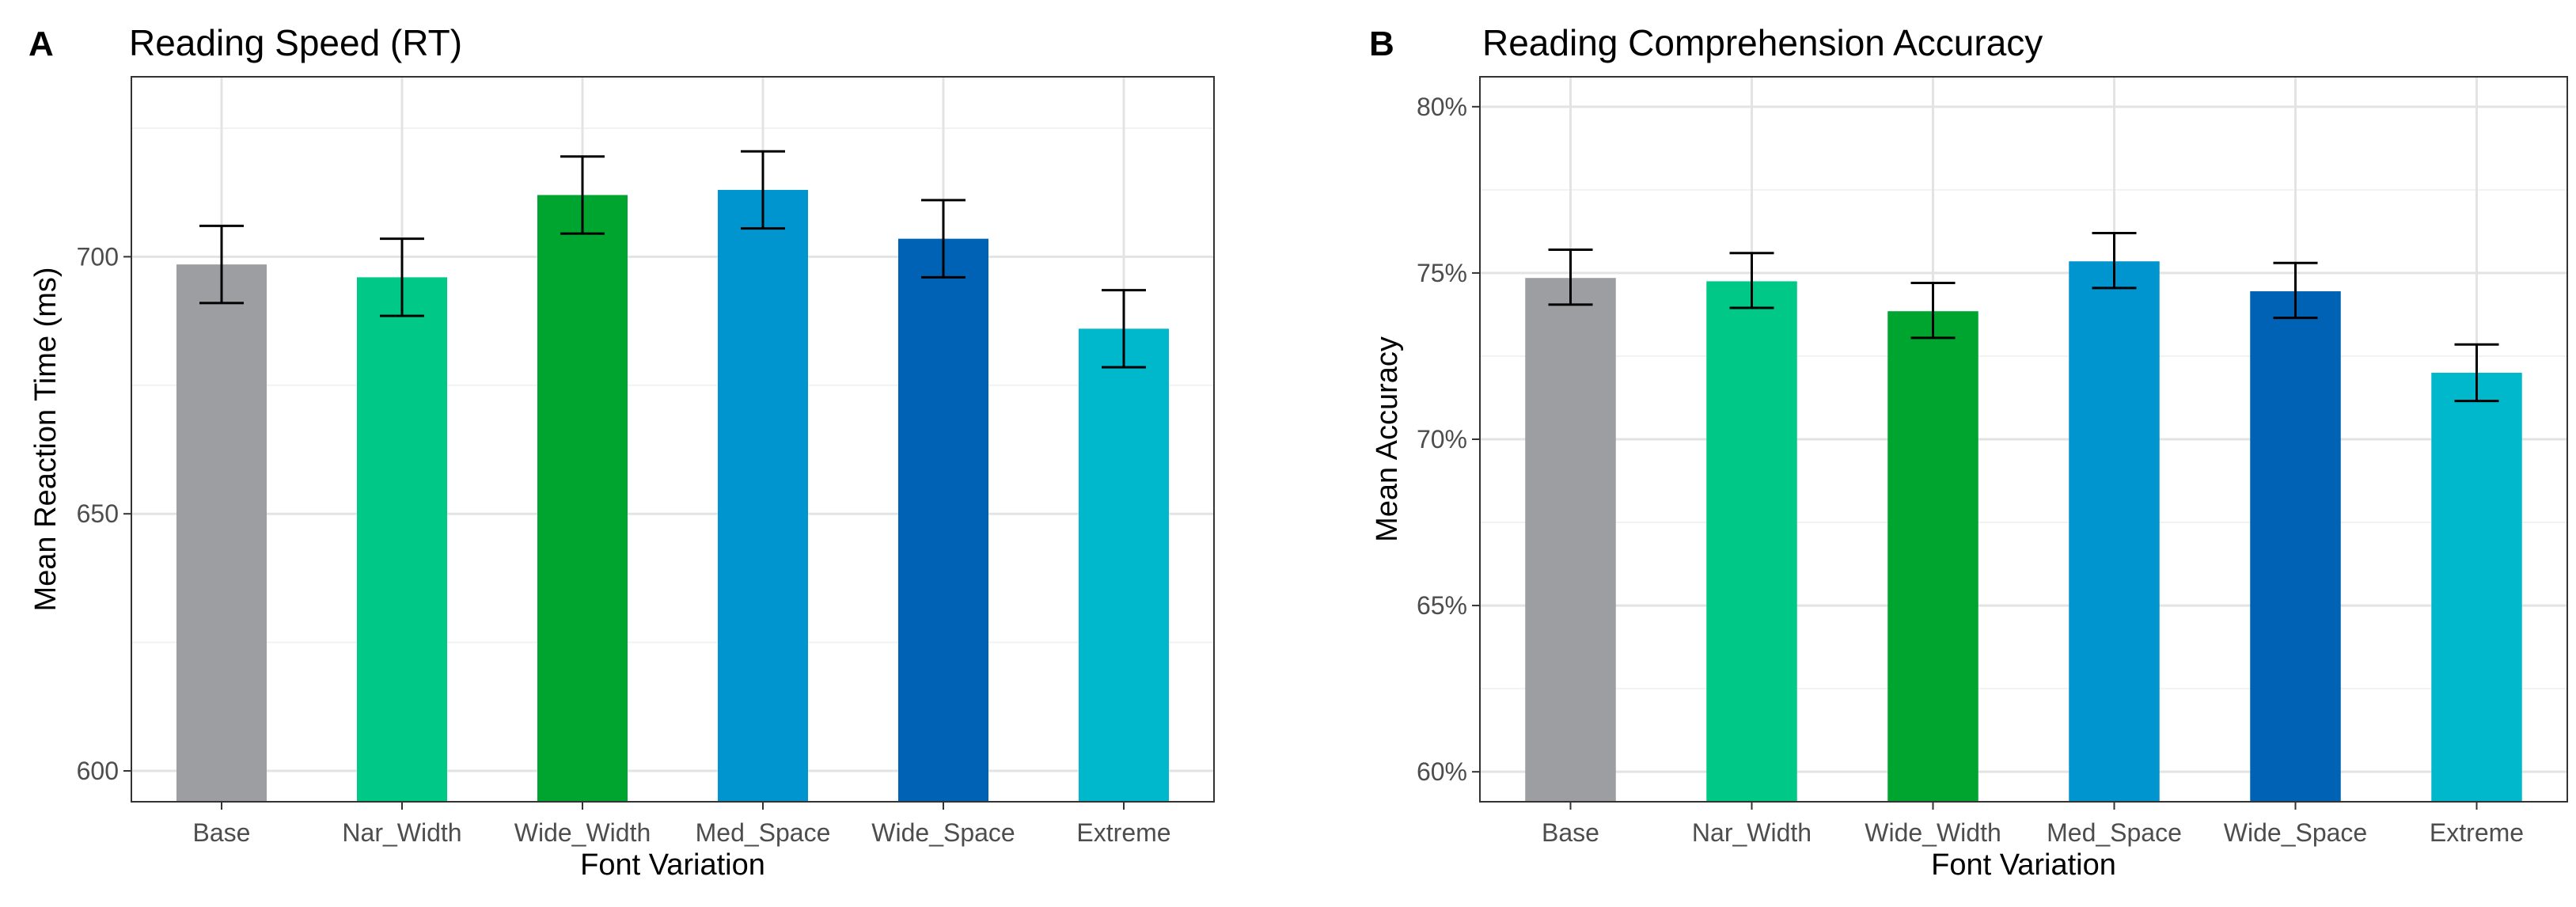 This screenshot has height=907, width=2576. What do you see at coordinates (98, 513) in the screenshot?
I see `y-tick-label: 650` at bounding box center [98, 513].